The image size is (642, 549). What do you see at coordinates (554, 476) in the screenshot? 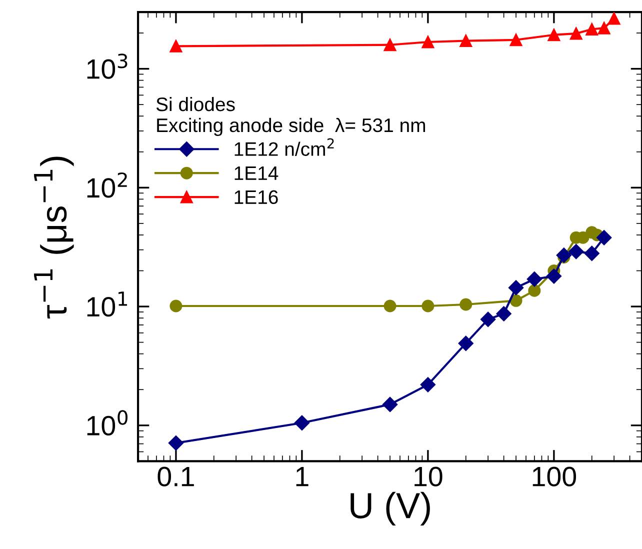
I see `x-tick-label: 100` at bounding box center [554, 476].